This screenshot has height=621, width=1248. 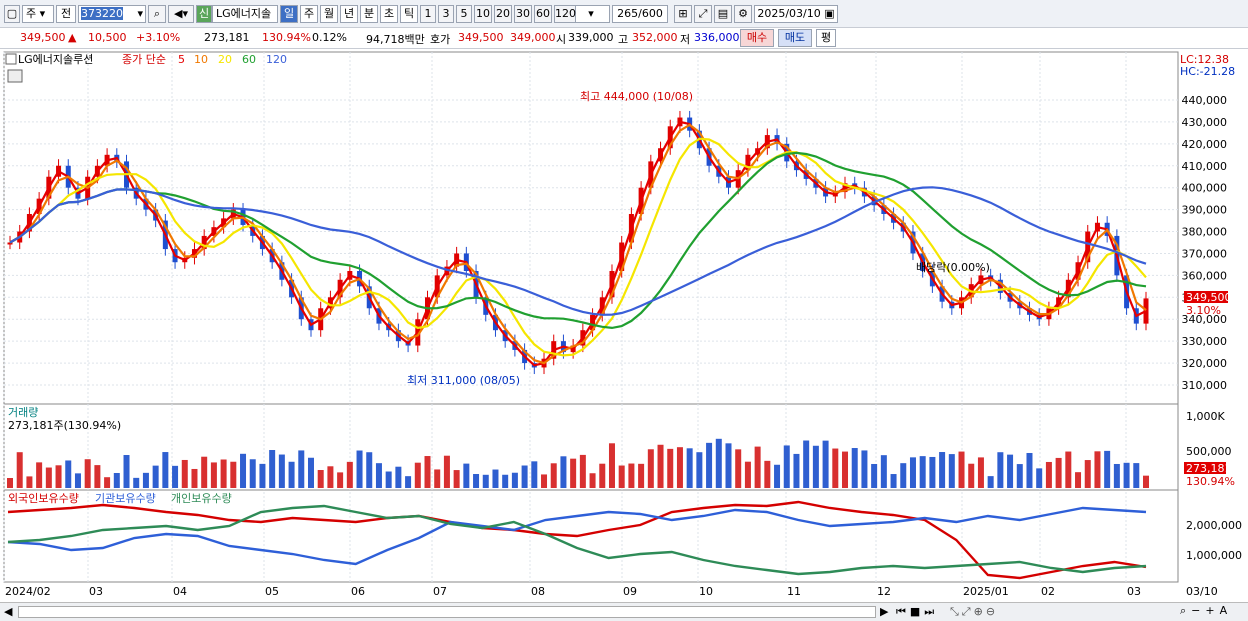 I want to click on quote-label: 호가, so click(x=440, y=39).